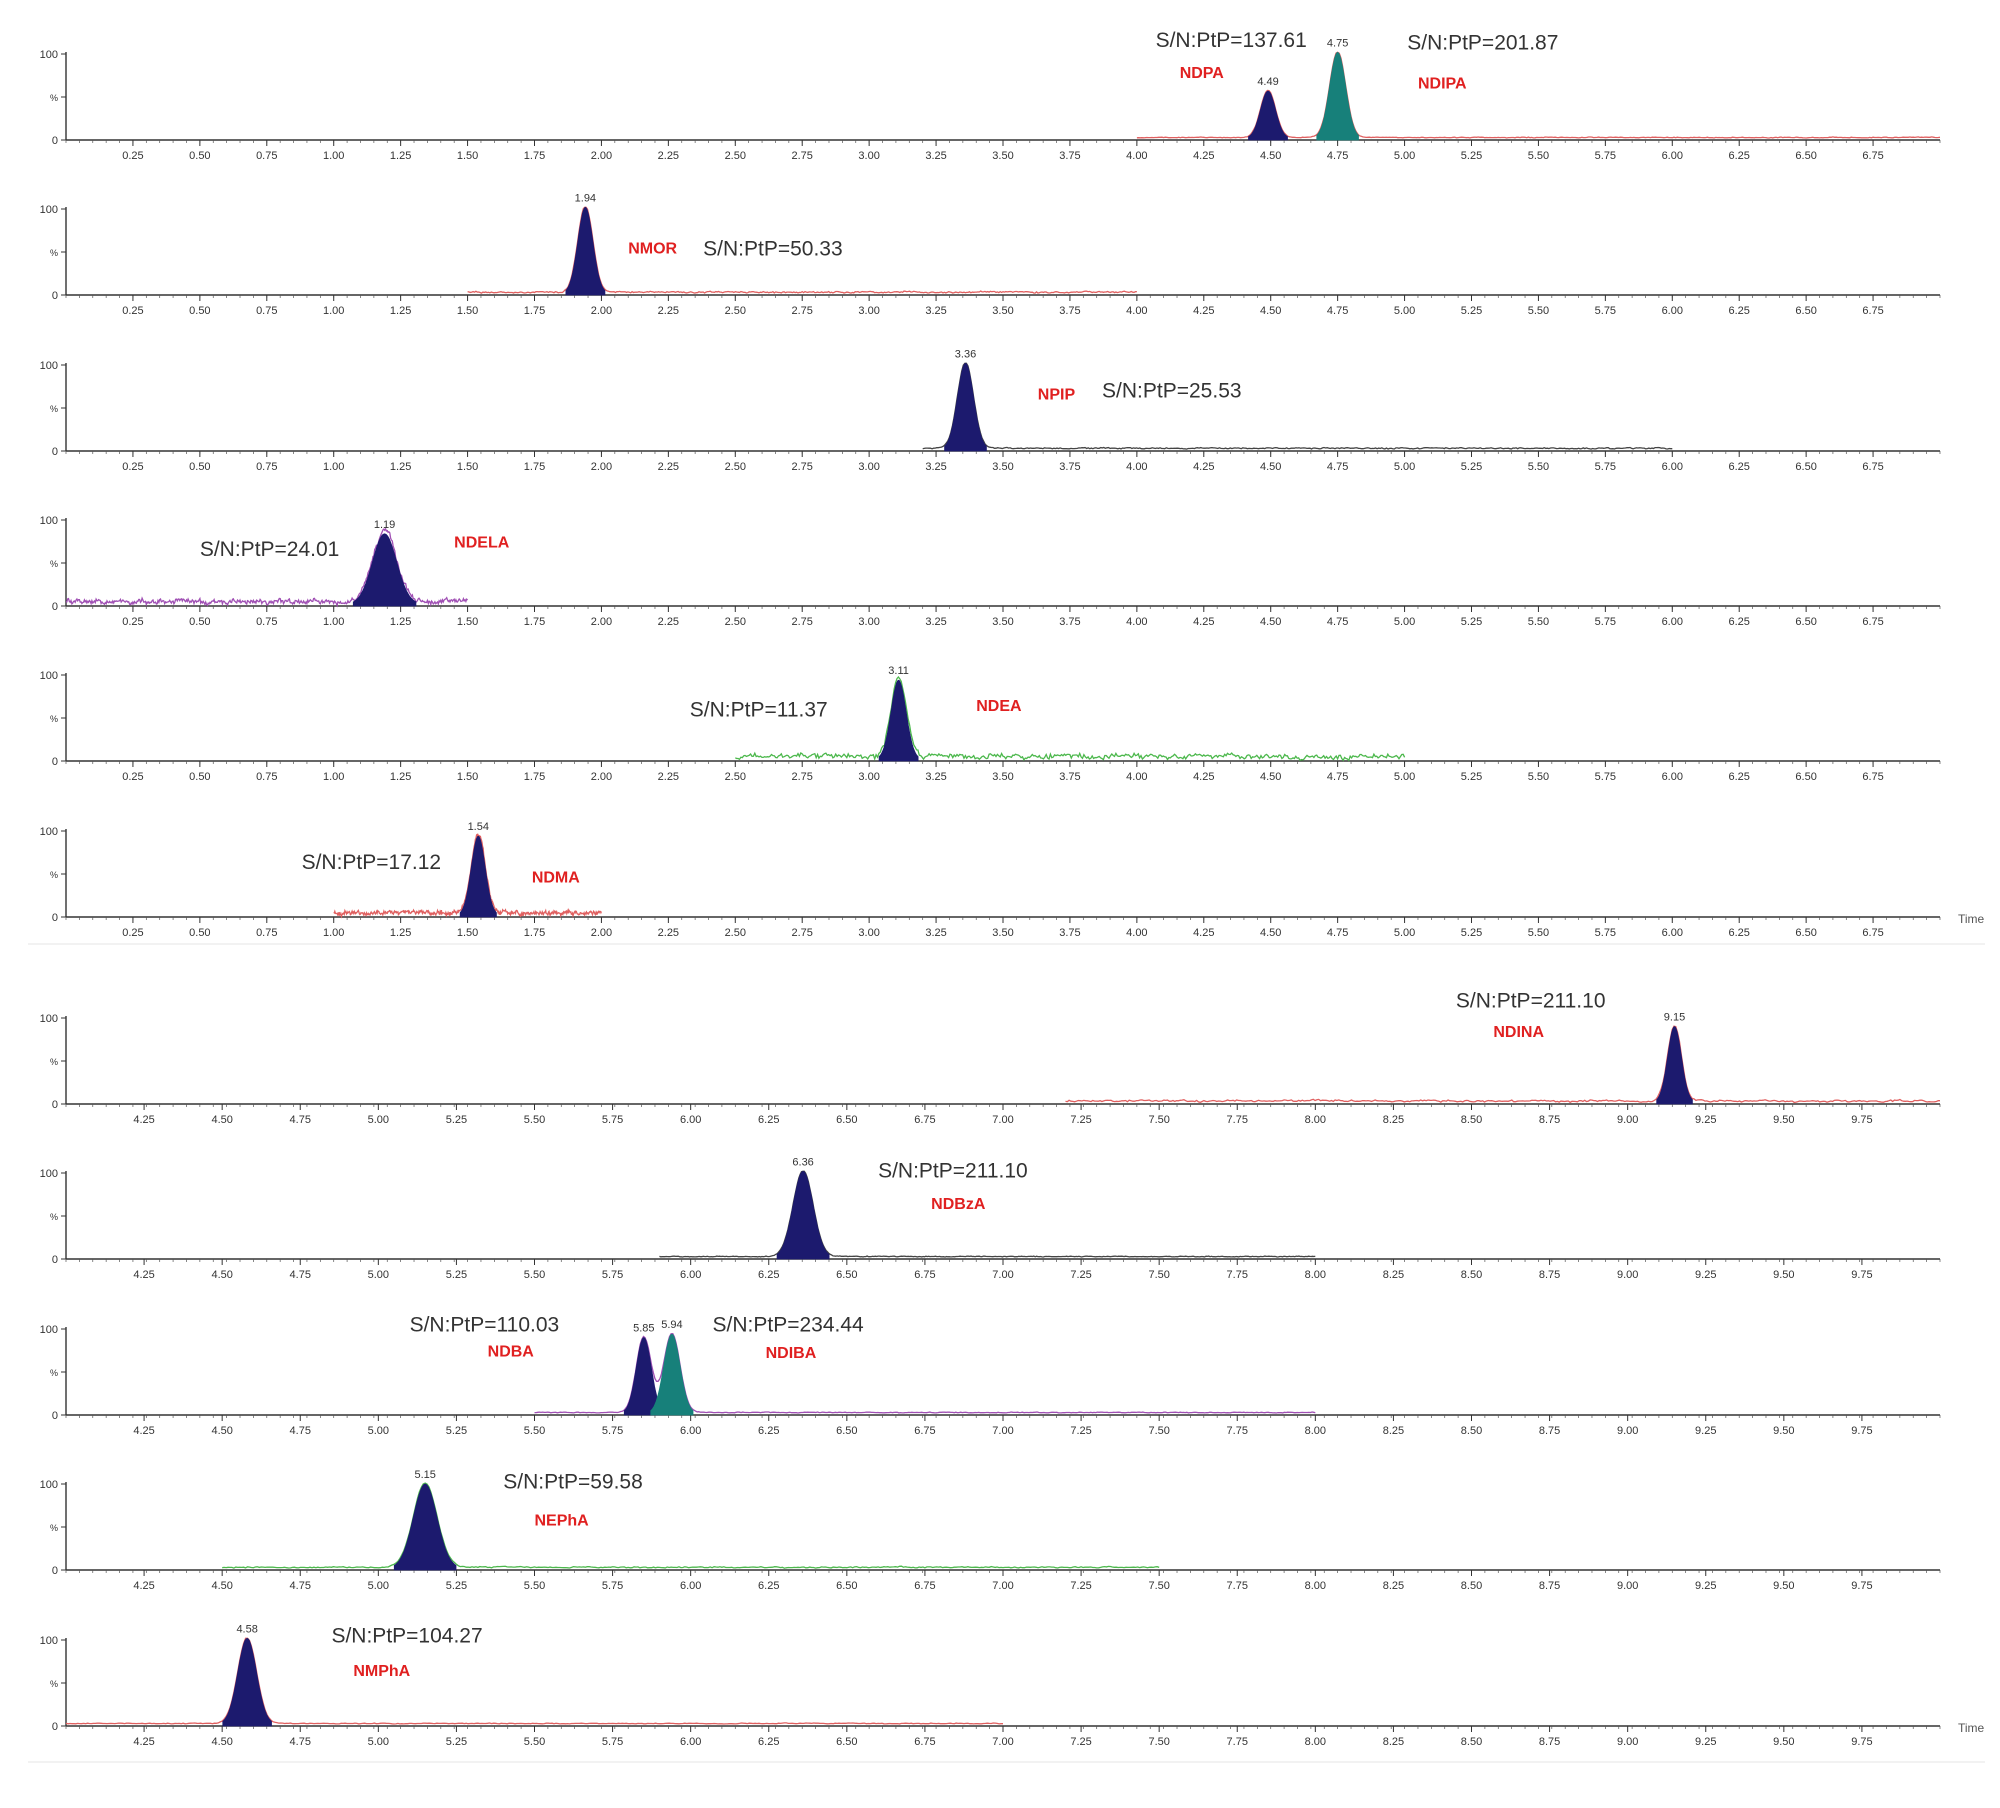  What do you see at coordinates (1315, 1742) in the screenshot?
I see `x-tick-label: 8.00` at bounding box center [1315, 1742].